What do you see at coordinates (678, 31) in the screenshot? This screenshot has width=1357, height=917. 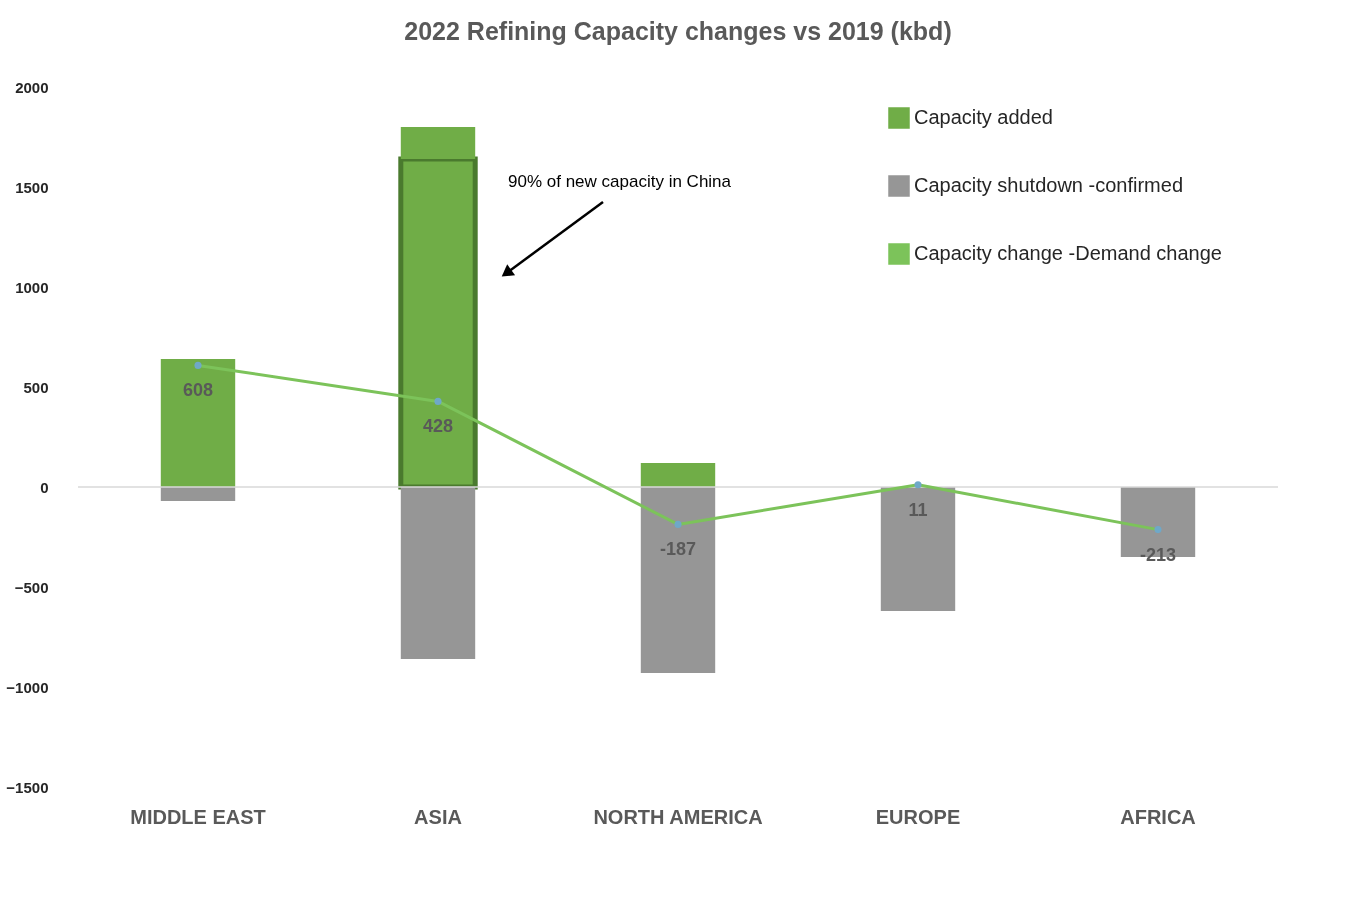 I see `chart-title: 2022 Refining Capacity changes vs 2019 (kbd)` at bounding box center [678, 31].